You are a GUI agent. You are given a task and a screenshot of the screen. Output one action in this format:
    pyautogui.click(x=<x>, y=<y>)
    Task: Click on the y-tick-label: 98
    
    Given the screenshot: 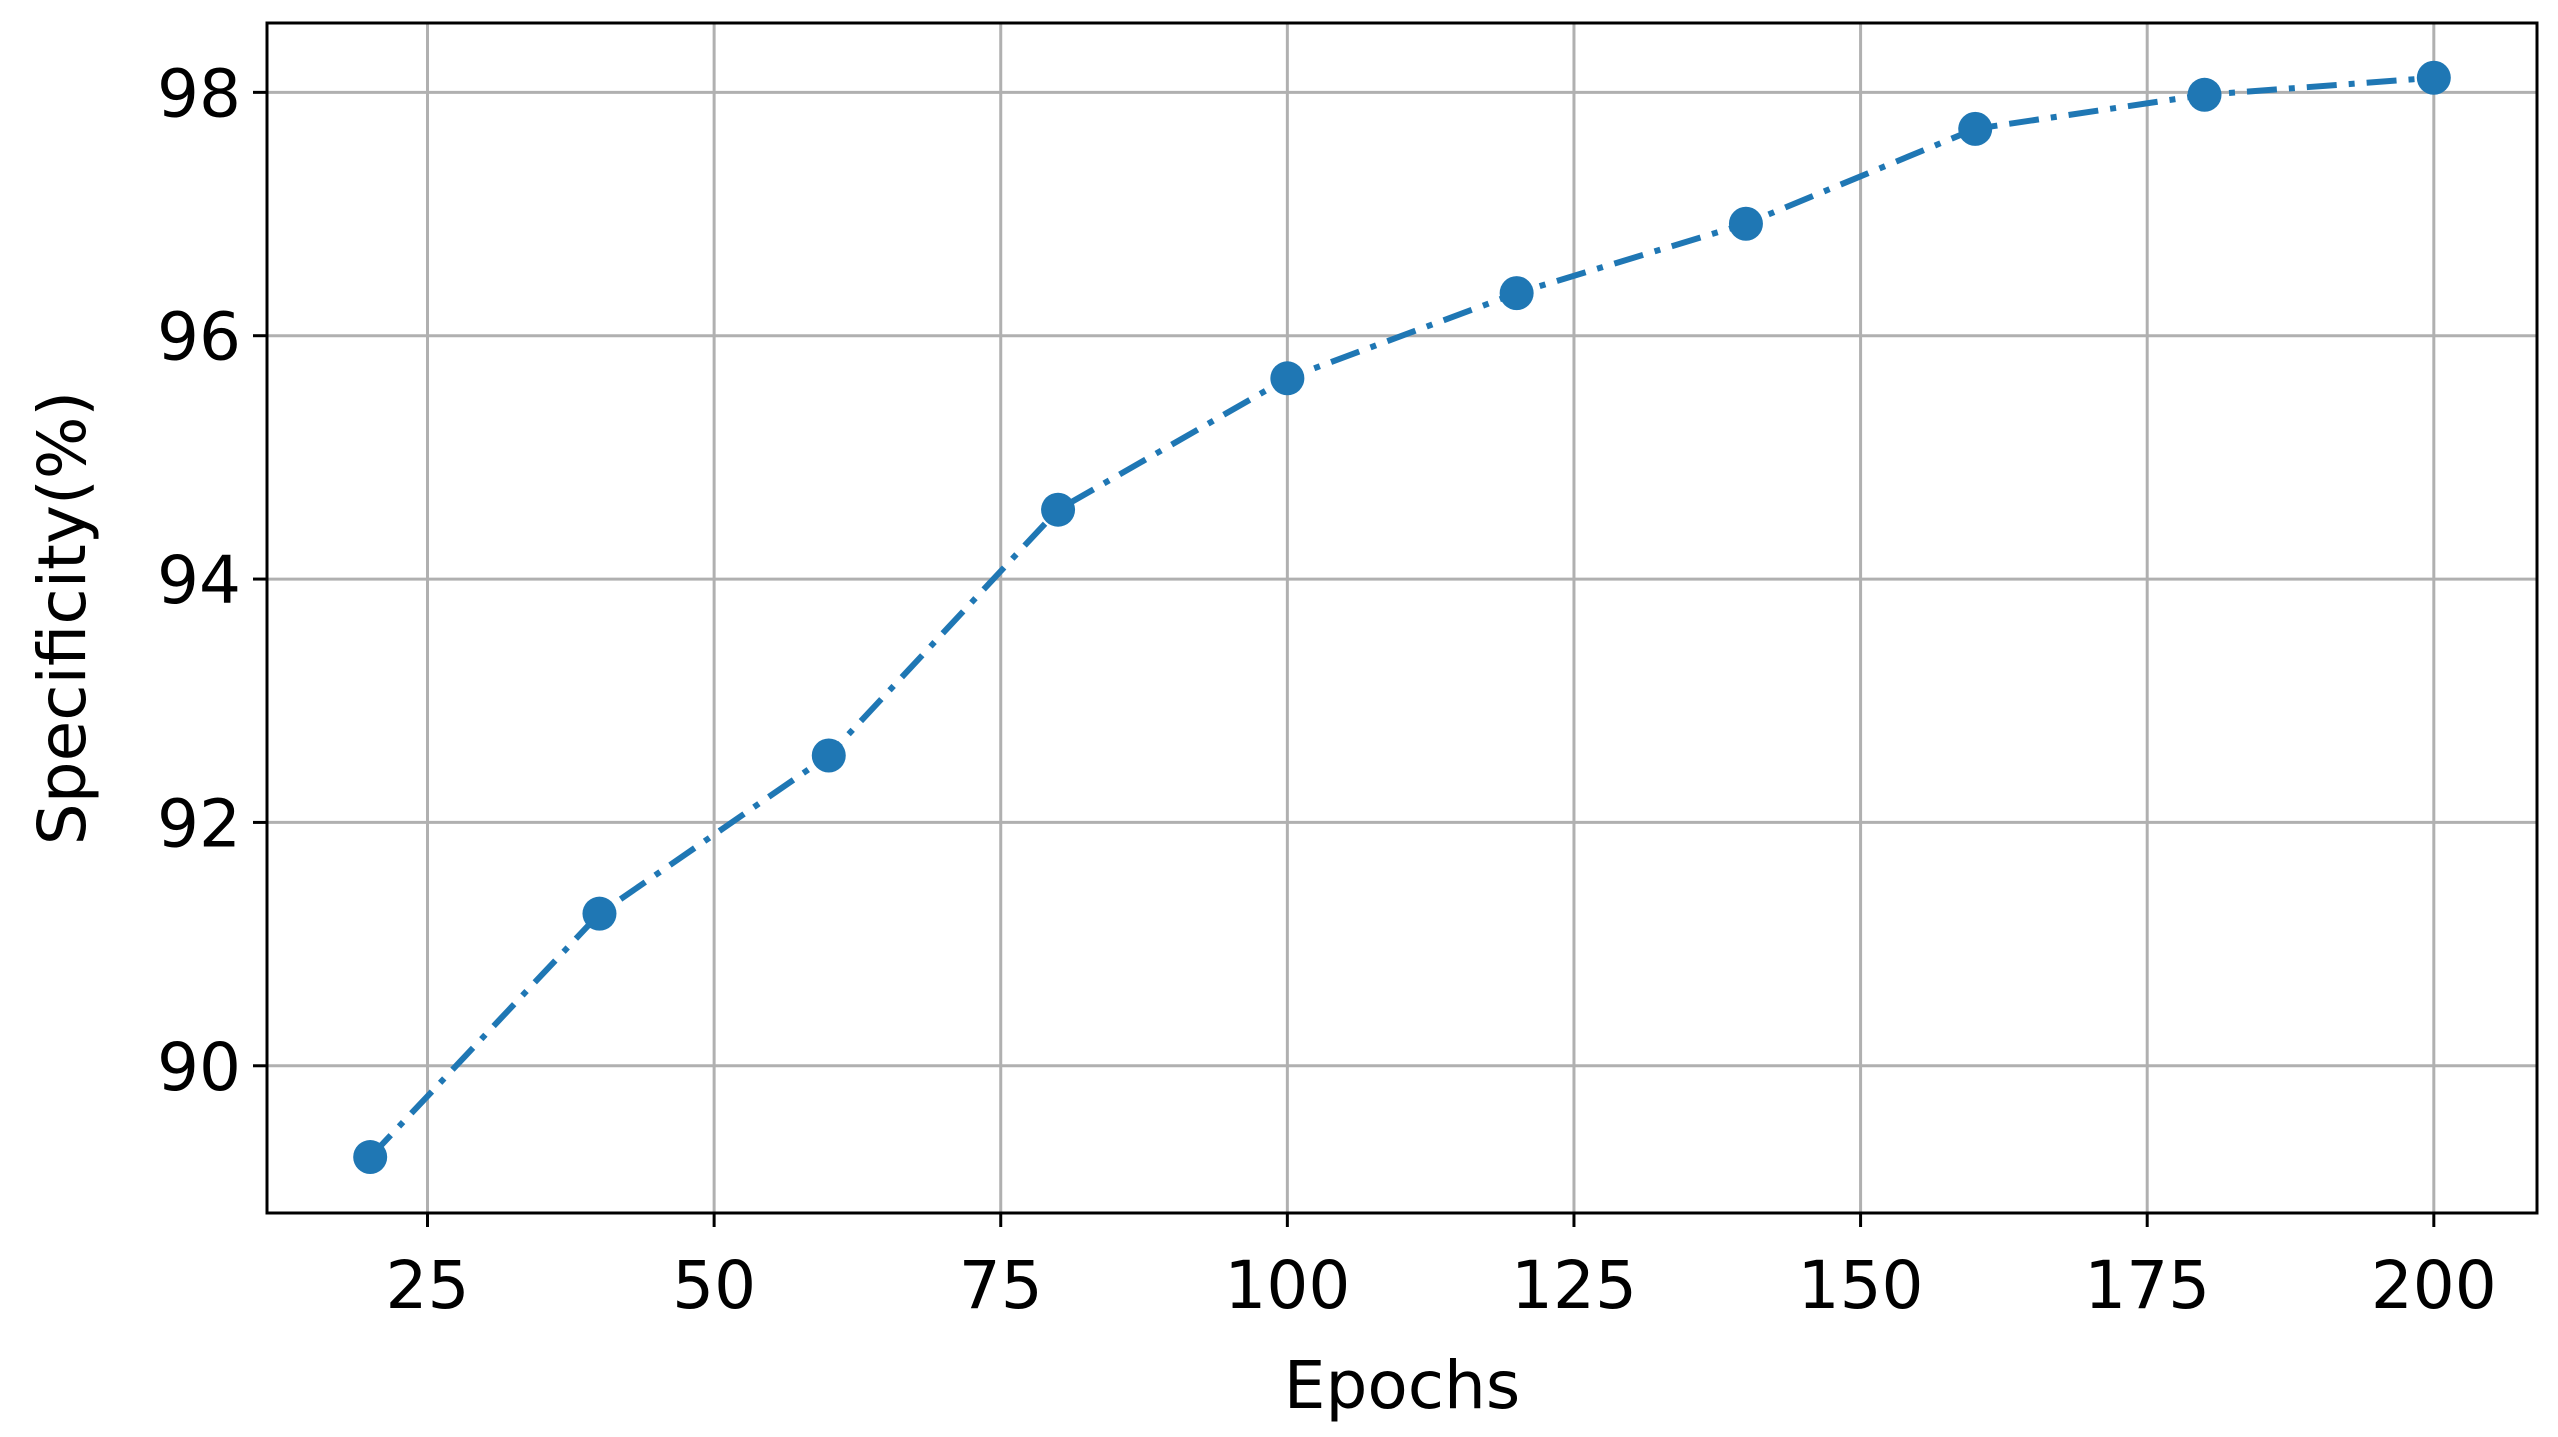 What is the action you would take?
    pyautogui.click(x=199, y=93)
    